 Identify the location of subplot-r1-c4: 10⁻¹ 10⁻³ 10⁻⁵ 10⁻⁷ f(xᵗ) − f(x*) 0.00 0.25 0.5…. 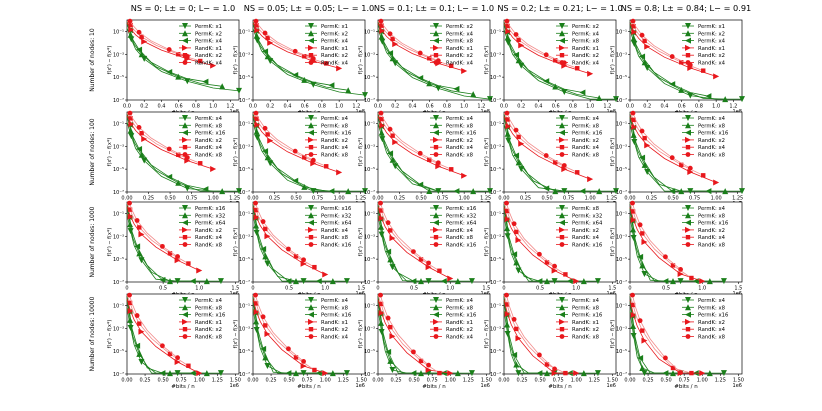
(677, 159).